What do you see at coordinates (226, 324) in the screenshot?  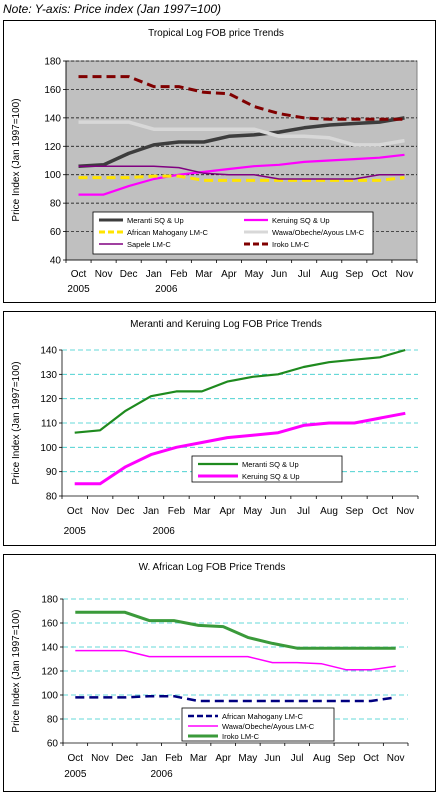 I see `chart-title: Meranti and Keruing Log FOB Price Trends` at bounding box center [226, 324].